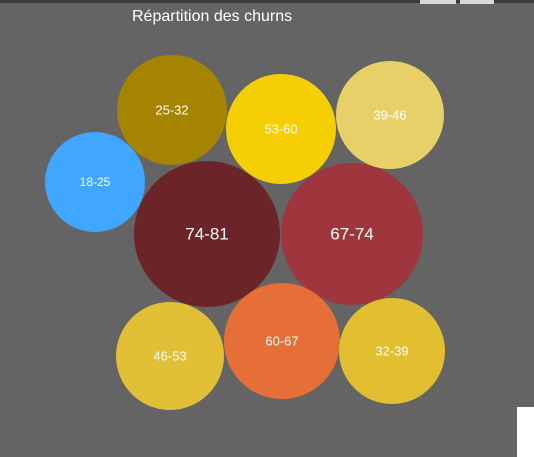 This screenshot has height=457, width=534. I want to click on bubble-label-18-25: 18-25, so click(95, 182).